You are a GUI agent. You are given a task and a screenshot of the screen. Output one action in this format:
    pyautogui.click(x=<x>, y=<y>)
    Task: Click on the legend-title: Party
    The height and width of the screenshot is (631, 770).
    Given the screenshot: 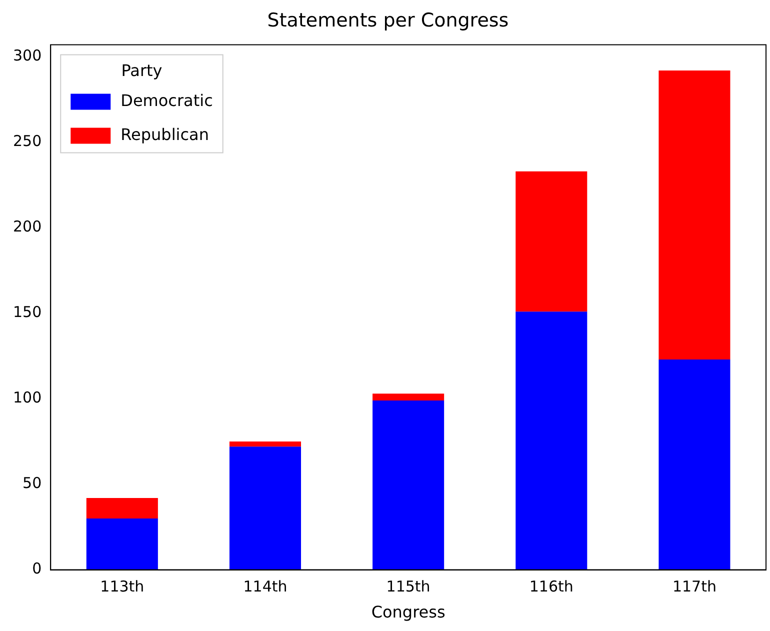 What is the action you would take?
    pyautogui.click(x=141, y=70)
    